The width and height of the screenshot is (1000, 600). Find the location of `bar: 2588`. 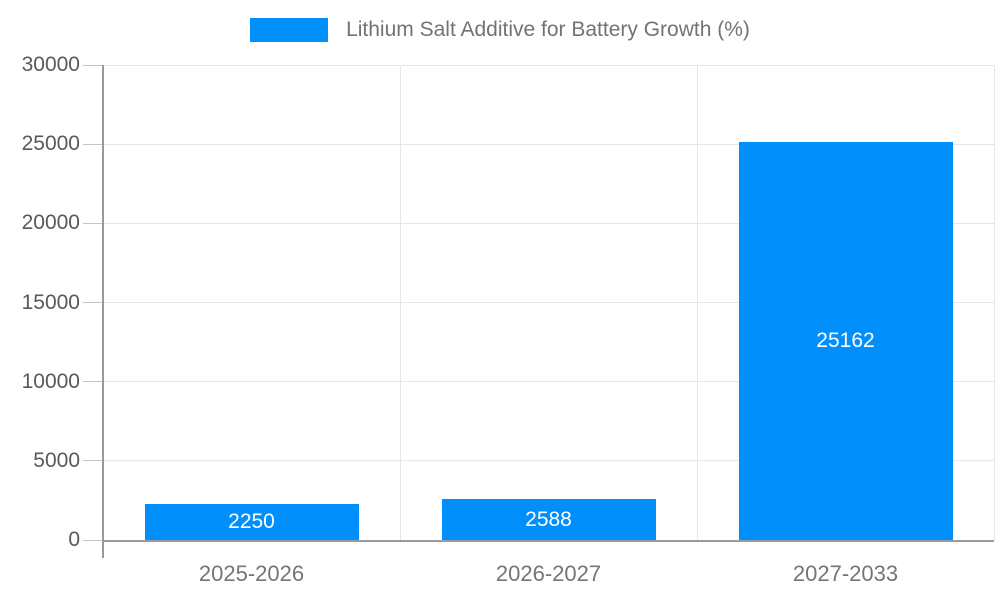

bar: 2588 is located at coordinates (548, 519).